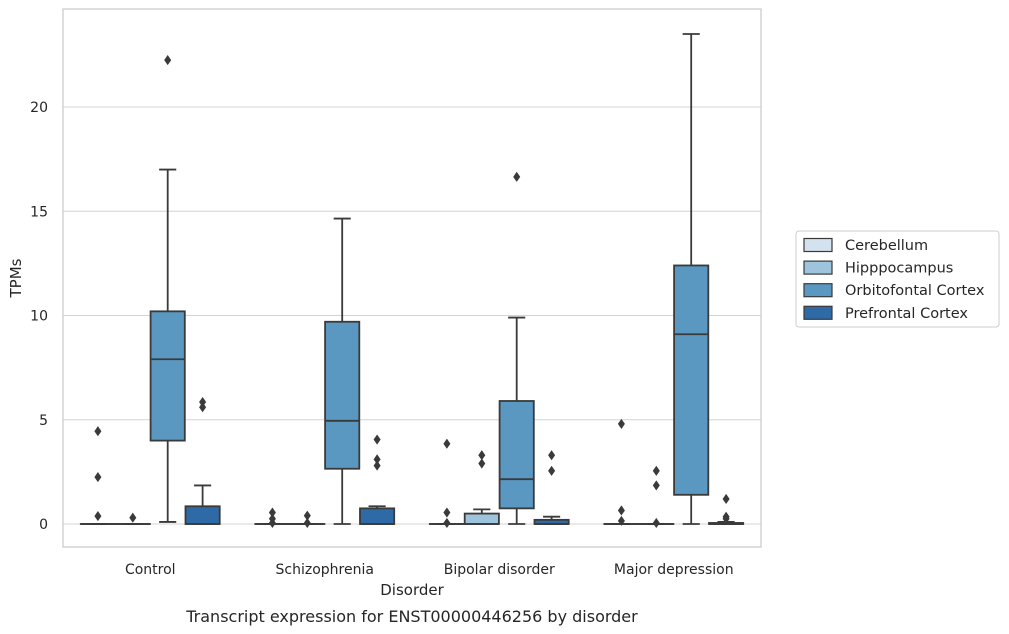  Describe the element at coordinates (43, 525) in the screenshot. I see `y-tick-label: 0` at that location.